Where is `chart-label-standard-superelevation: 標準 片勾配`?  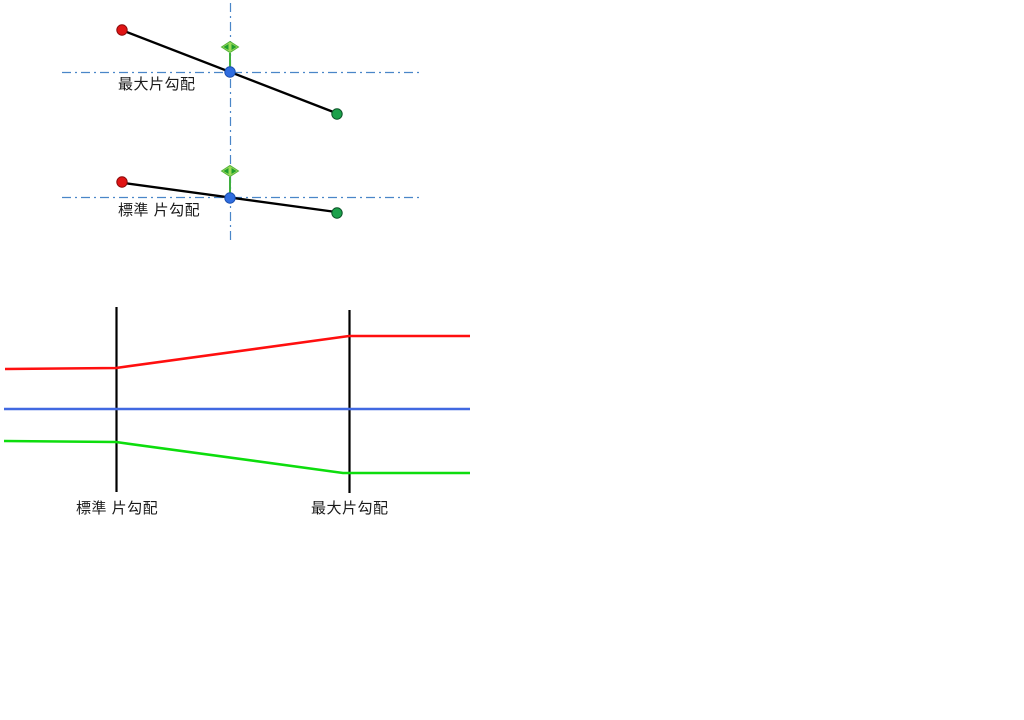
chart-label-standard-superelevation: 標準 片勾配 is located at coordinates (117, 508).